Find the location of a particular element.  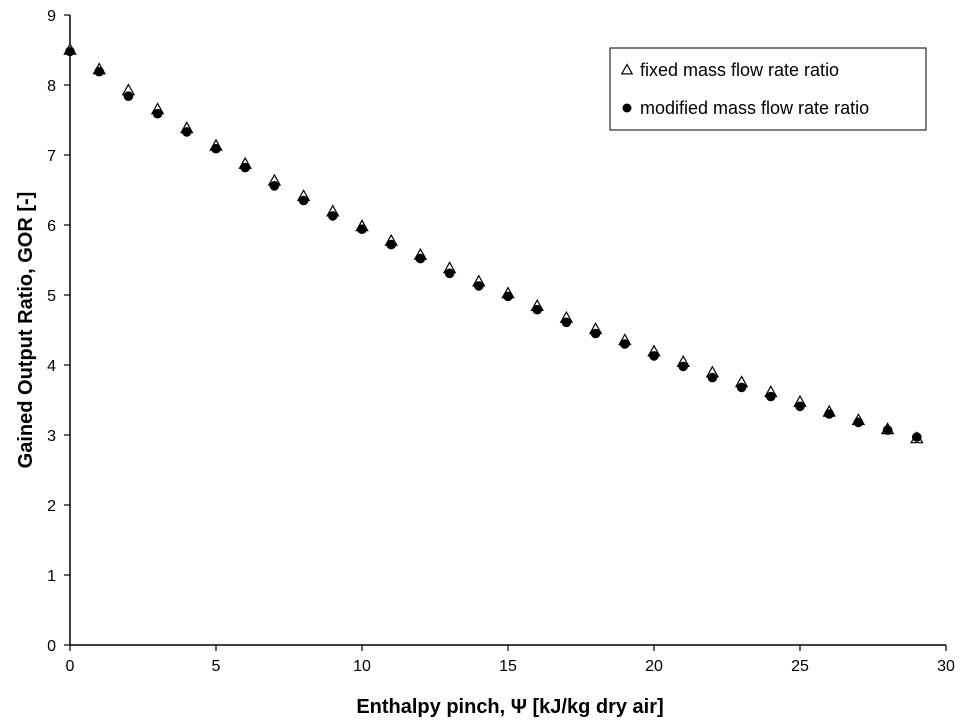

y-tick-label: 7 is located at coordinates (51, 156).